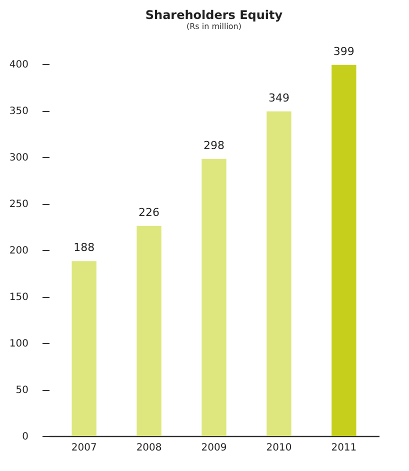  Describe the element at coordinates (214, 15) in the screenshot. I see `chart-title: Shareholders Equity` at that location.